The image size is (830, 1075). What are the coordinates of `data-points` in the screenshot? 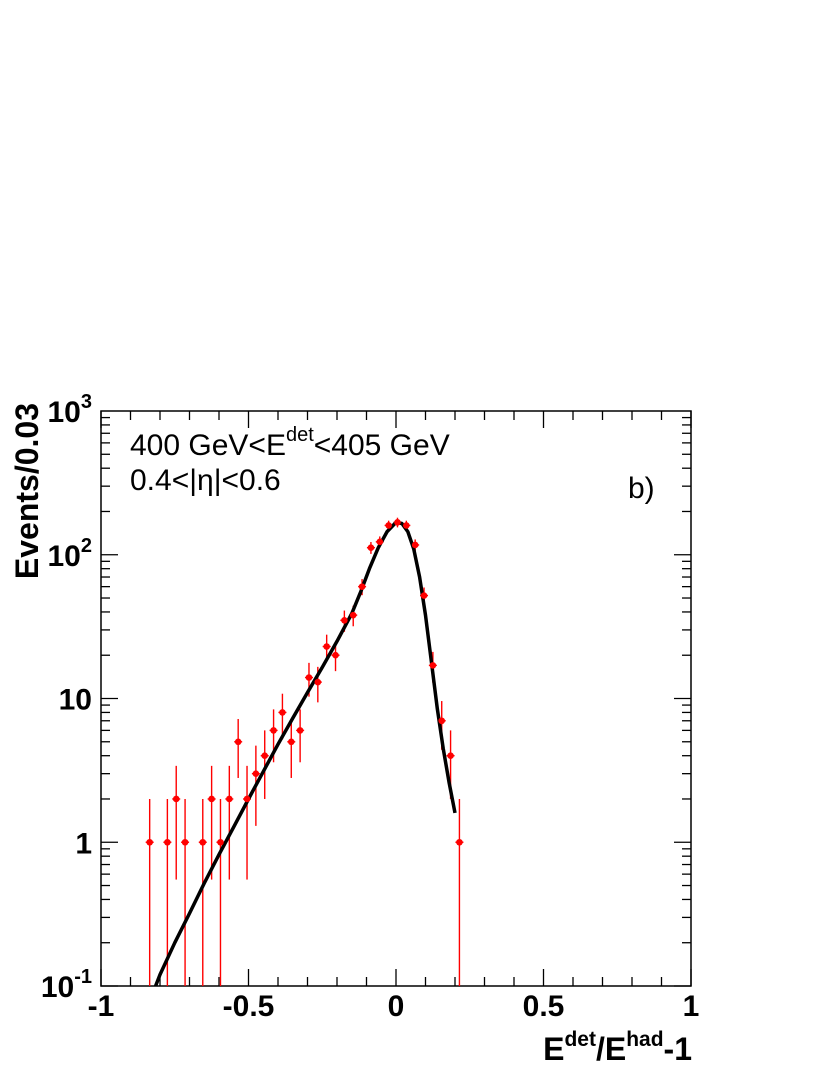 It's located at (304, 682).